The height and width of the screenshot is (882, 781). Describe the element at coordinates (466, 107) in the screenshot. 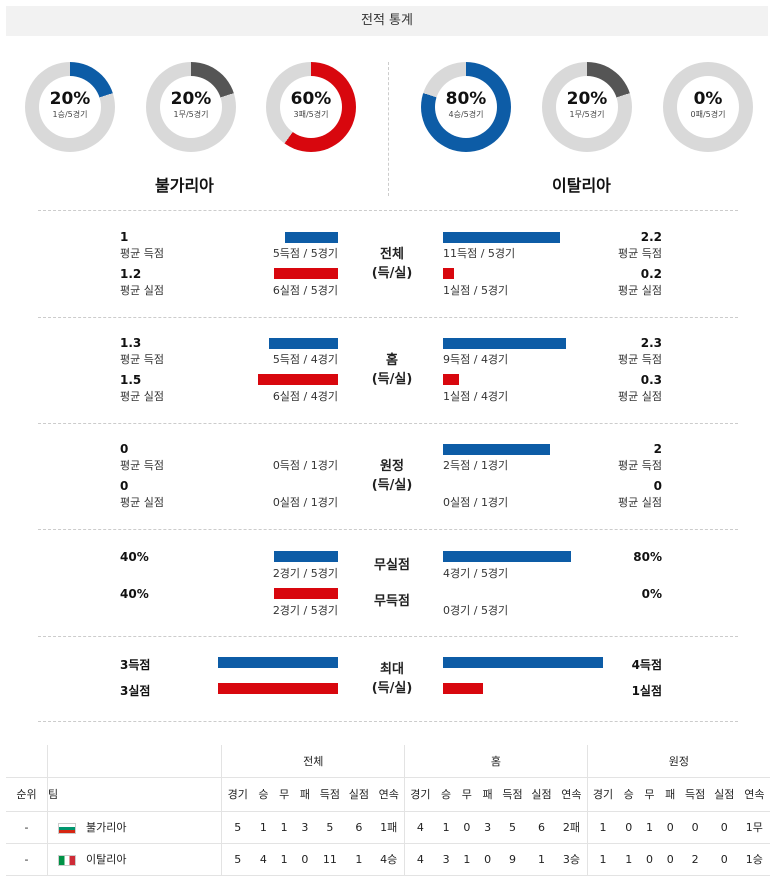

I see `away-win-donut: 80% 4승/5경기` at that location.